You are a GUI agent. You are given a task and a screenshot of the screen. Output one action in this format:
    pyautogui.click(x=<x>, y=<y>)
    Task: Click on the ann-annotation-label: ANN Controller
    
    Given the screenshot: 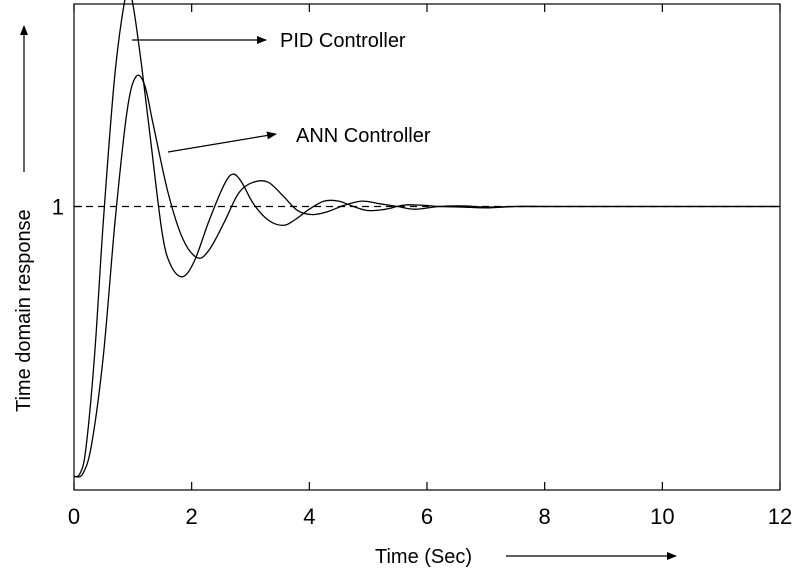 What is the action you would take?
    pyautogui.click(x=363, y=136)
    